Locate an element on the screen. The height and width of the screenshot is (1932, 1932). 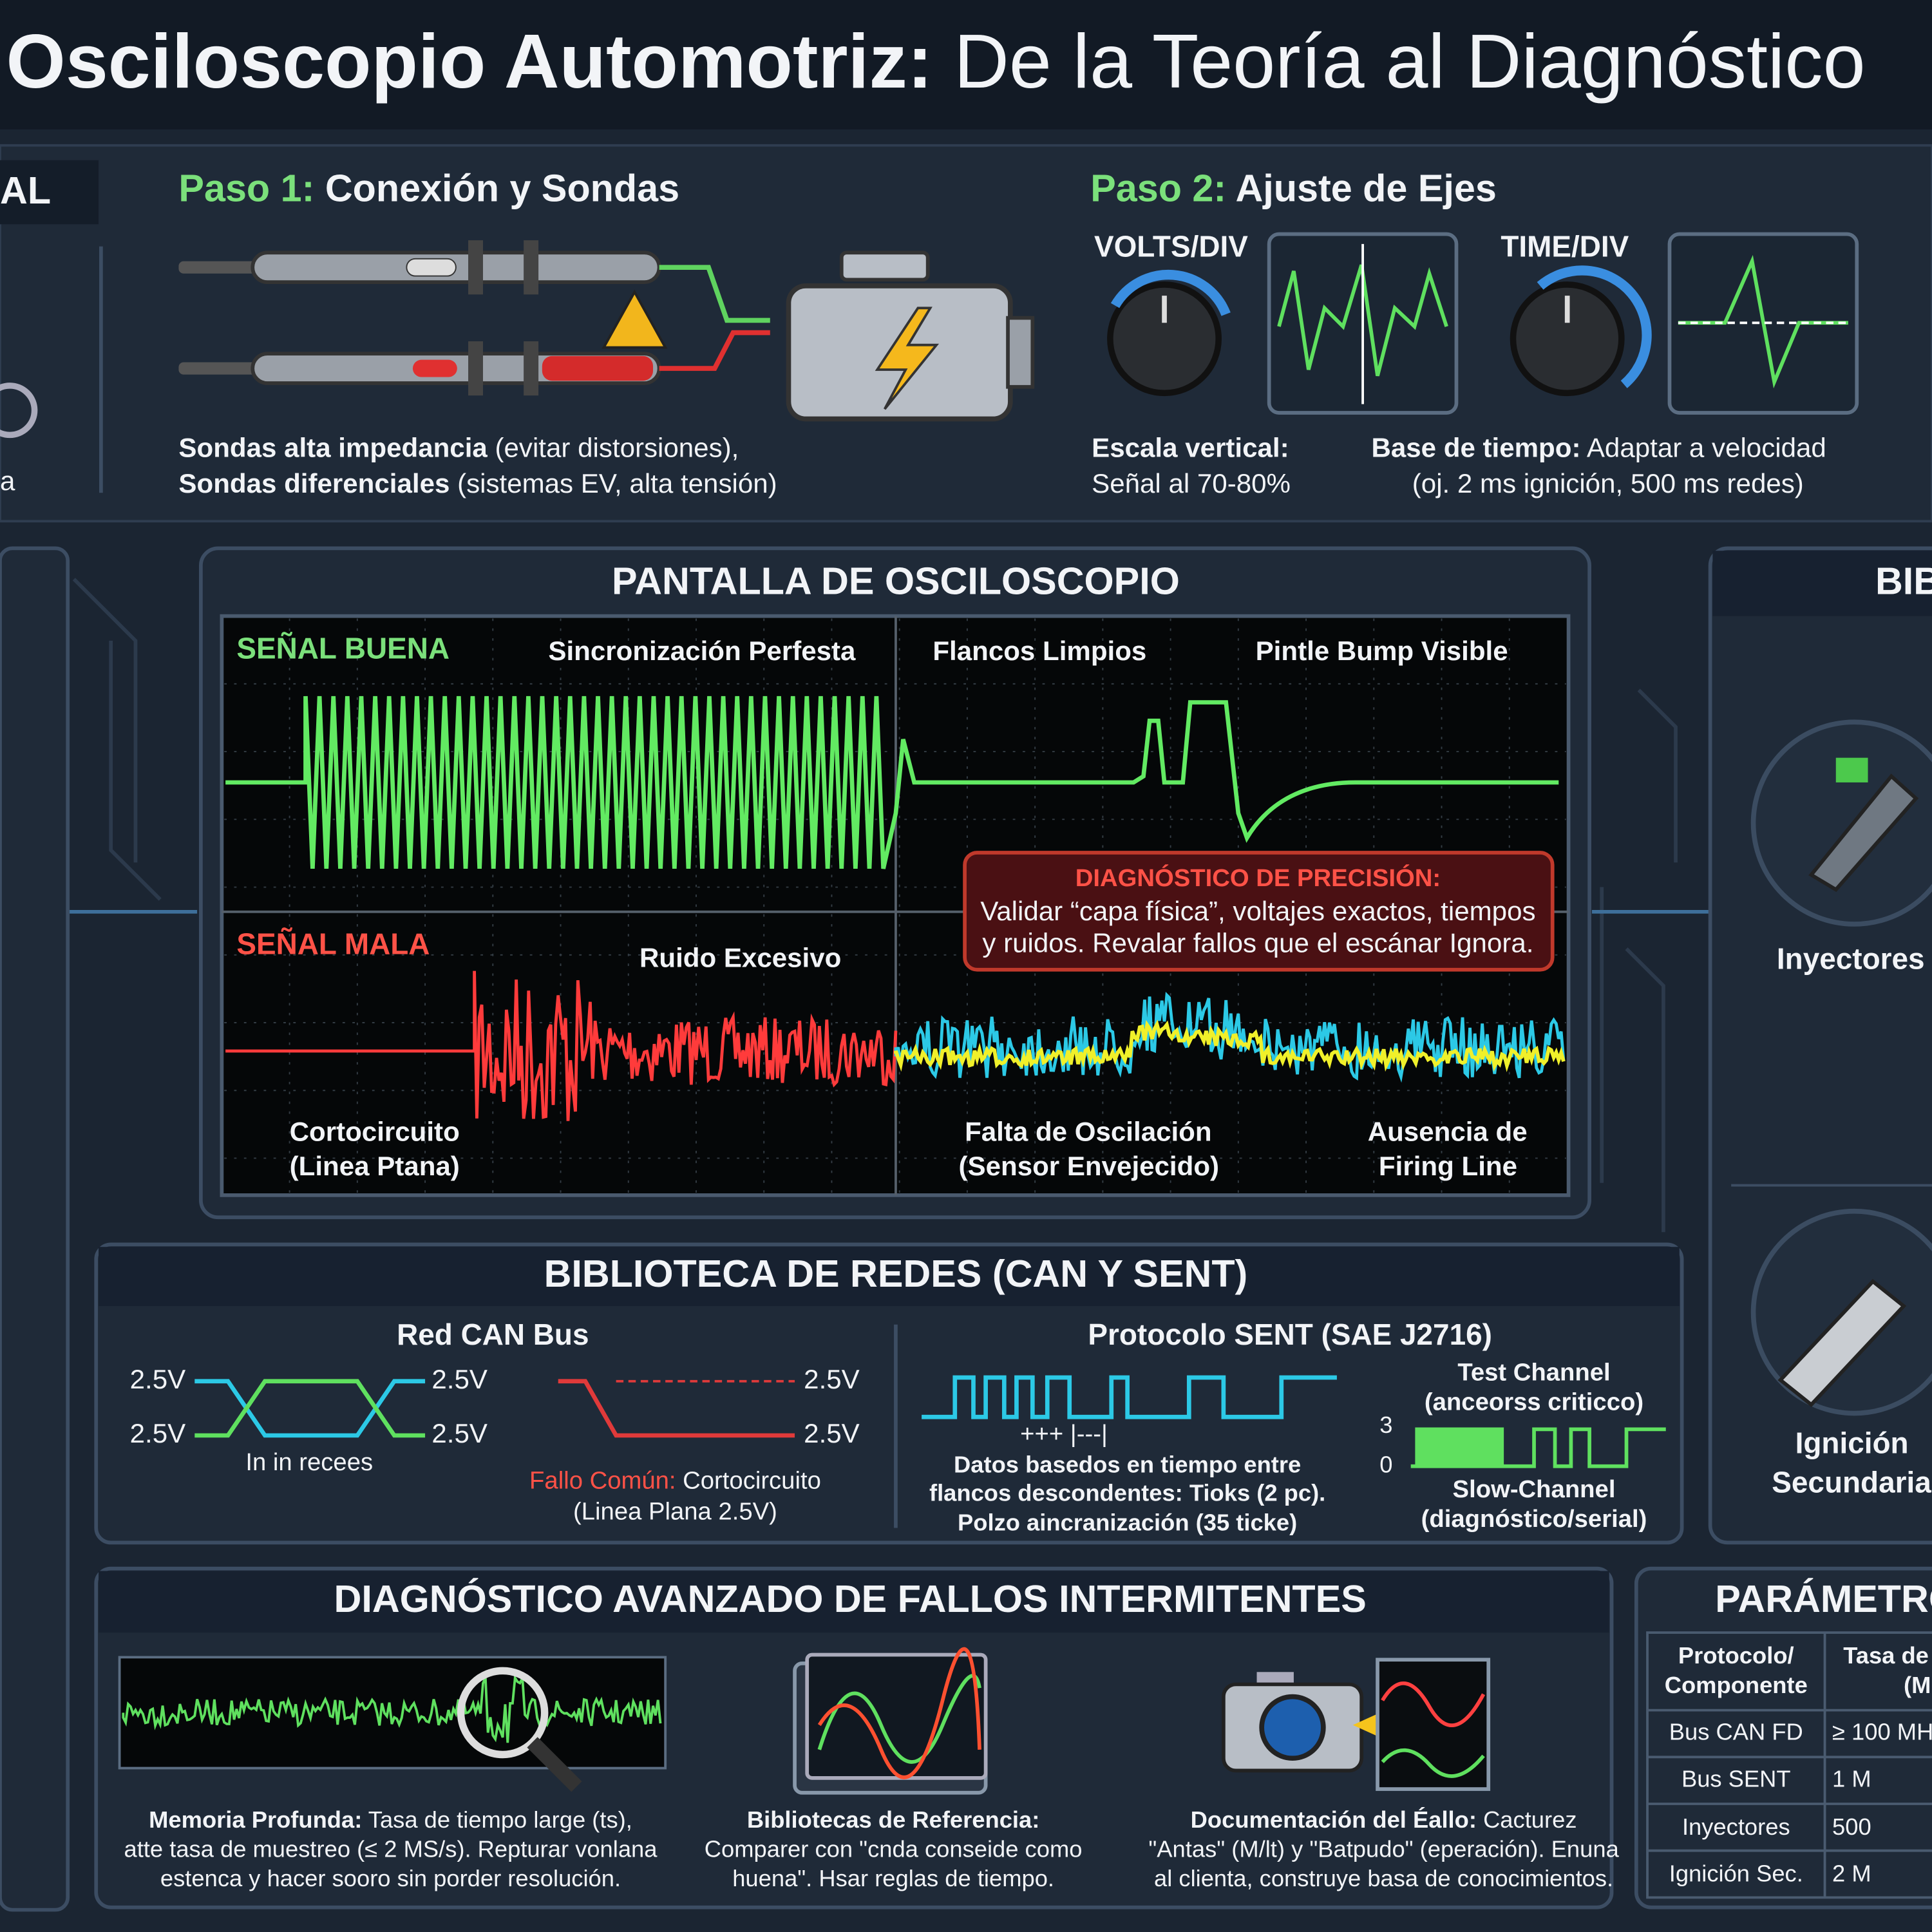
probes is located at coordinates (474, 318).